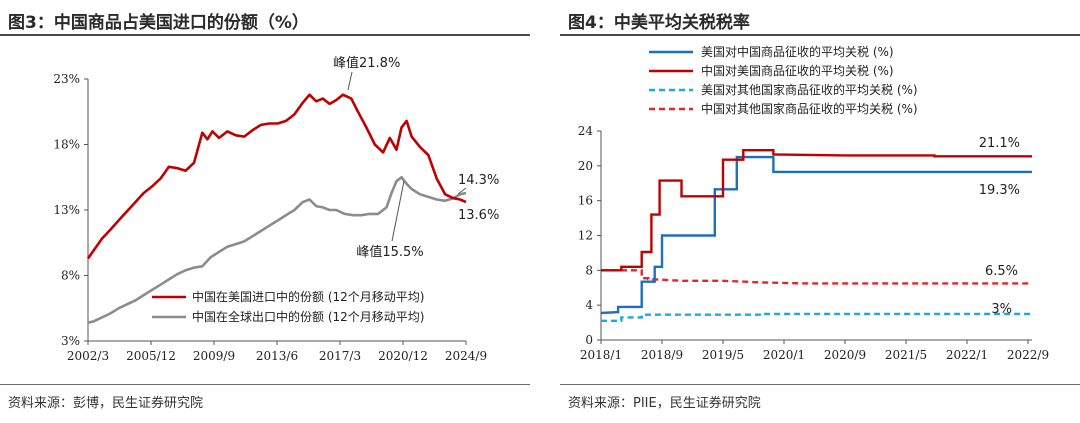 This screenshot has height=423, width=1080. What do you see at coordinates (589, 270) in the screenshot?
I see `right-y-tick-label: 8` at bounding box center [589, 270].